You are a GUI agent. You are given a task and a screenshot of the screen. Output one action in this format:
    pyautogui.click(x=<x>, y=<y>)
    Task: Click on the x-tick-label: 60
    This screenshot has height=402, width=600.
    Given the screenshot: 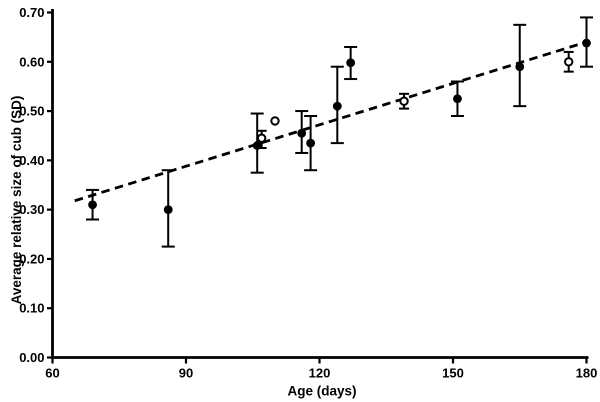 What is the action you would take?
    pyautogui.click(x=52, y=373)
    